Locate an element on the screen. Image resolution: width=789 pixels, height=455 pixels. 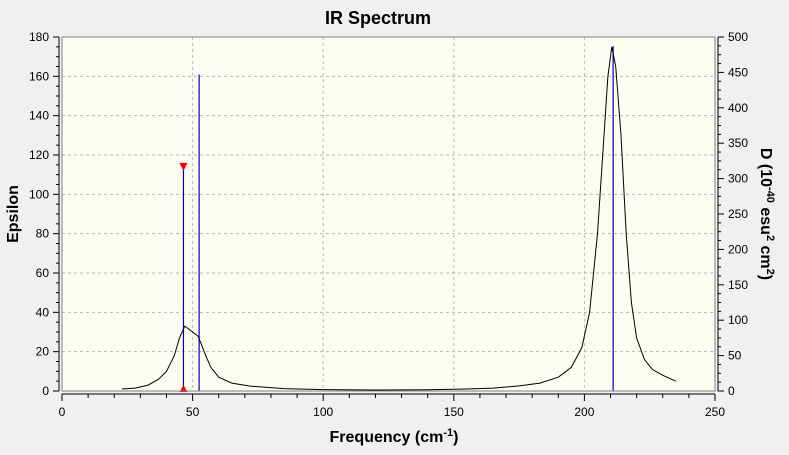
y2-label-part-7: ) is located at coordinates (765, 277).